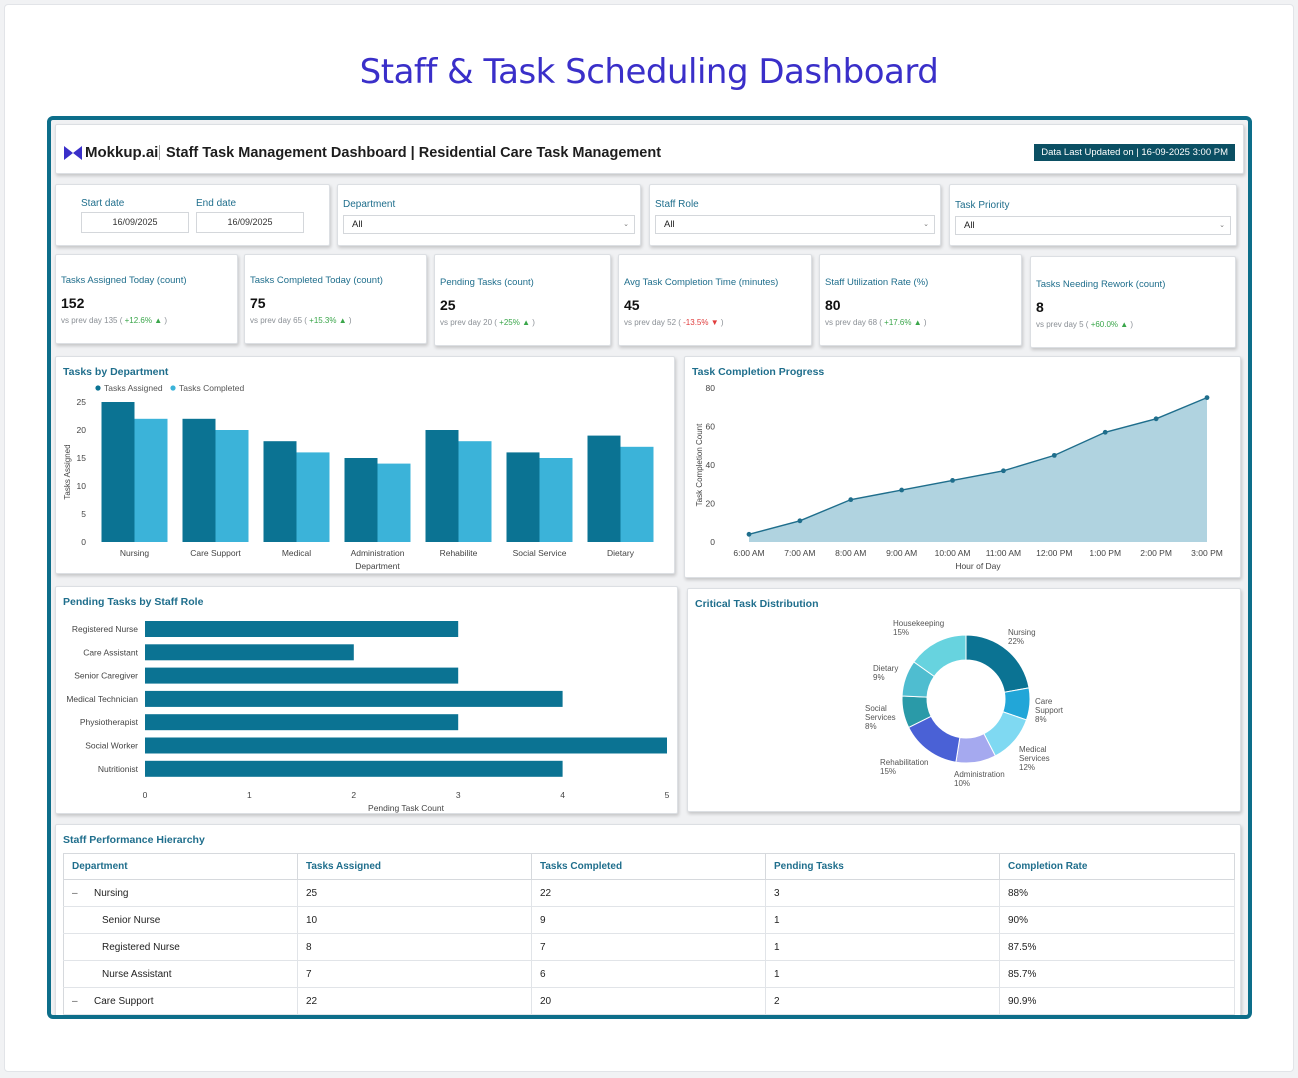 The width and height of the screenshot is (1298, 1078). I want to click on completed-cell: 6, so click(648, 974).